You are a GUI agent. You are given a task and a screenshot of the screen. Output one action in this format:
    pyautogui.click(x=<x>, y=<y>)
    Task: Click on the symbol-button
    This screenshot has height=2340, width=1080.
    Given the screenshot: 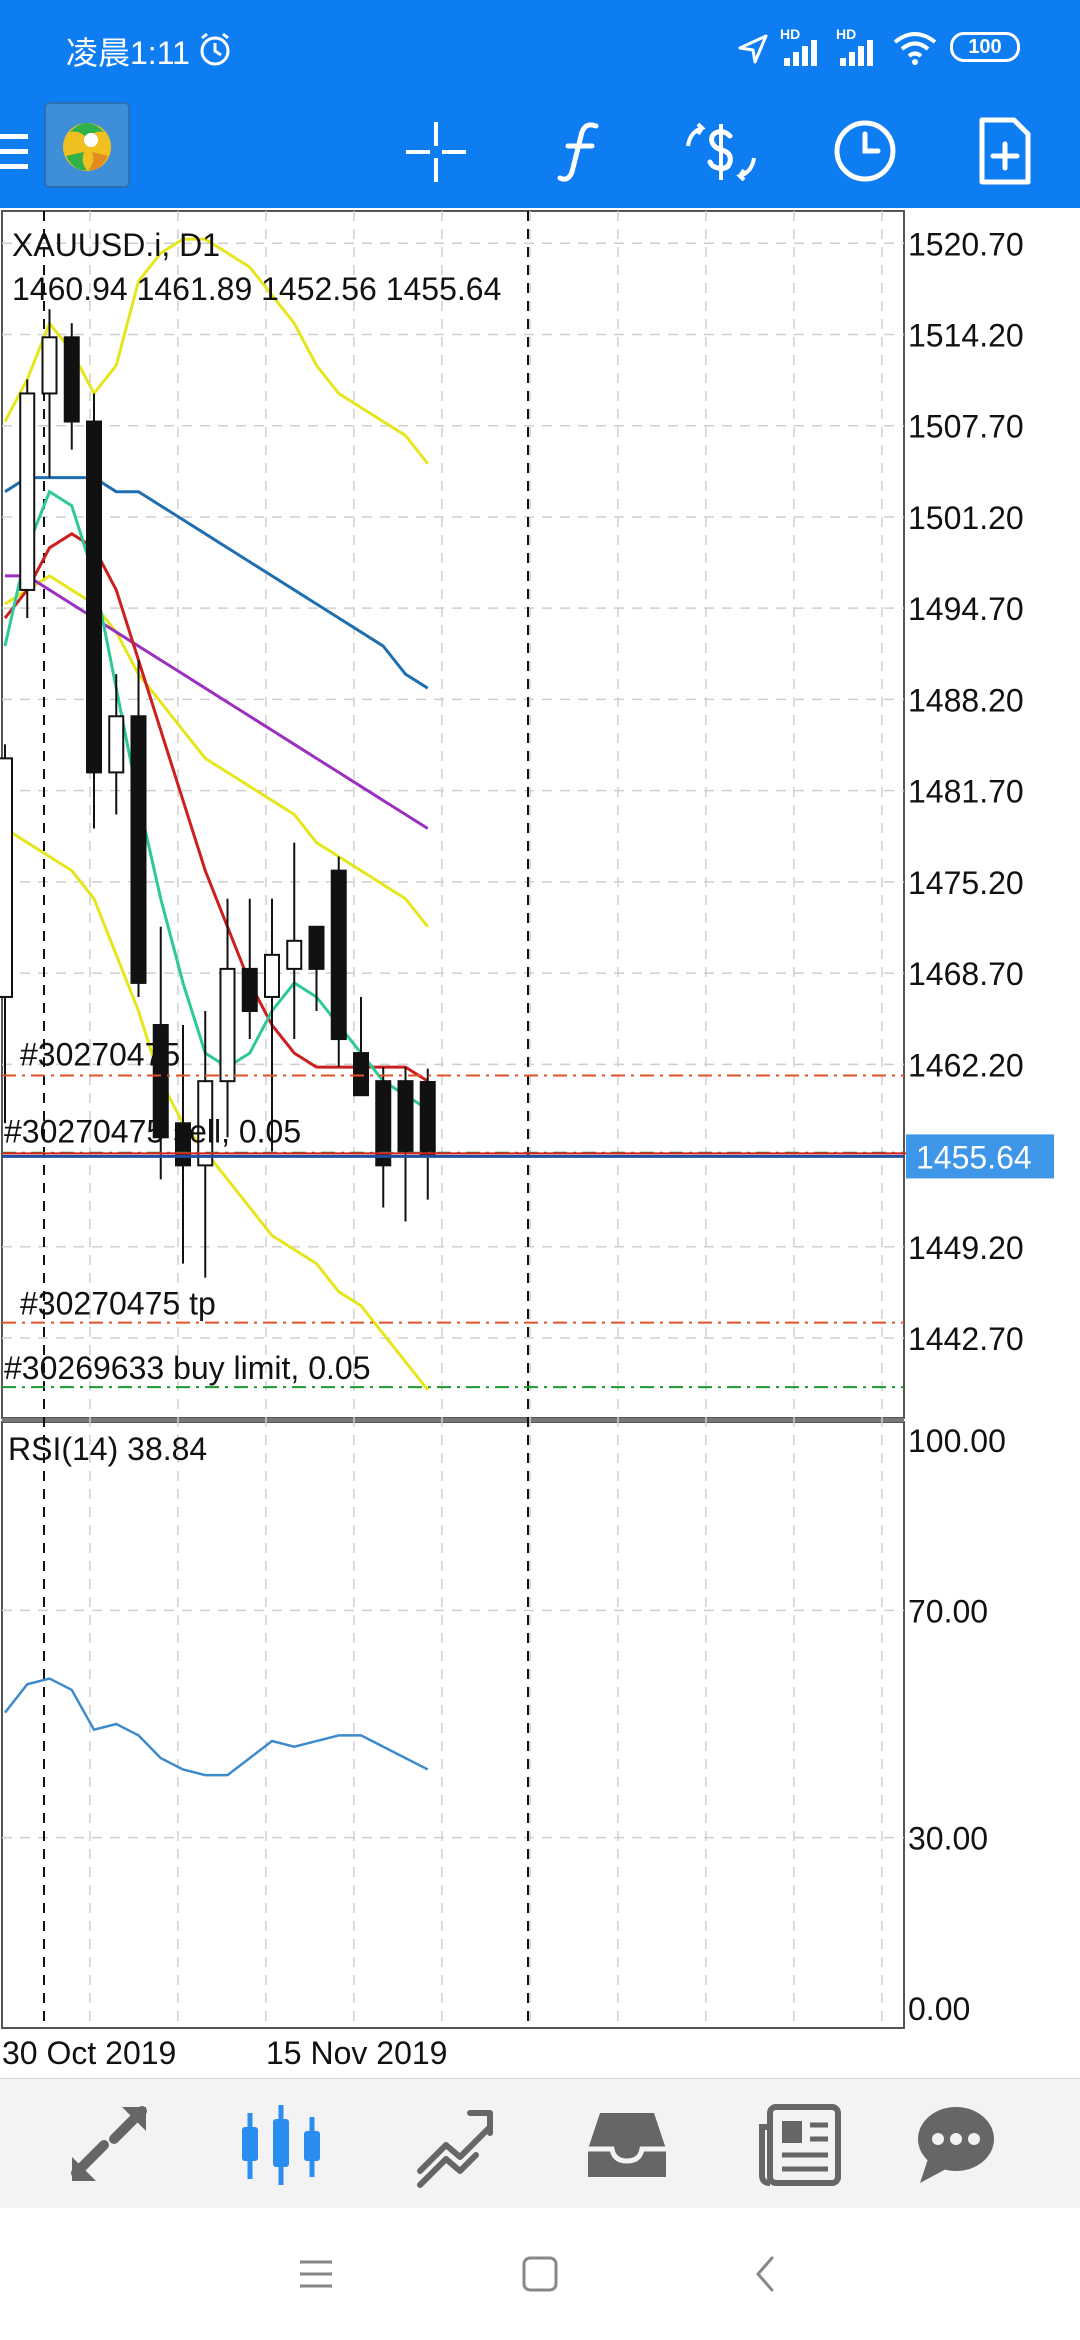 What is the action you would take?
    pyautogui.click(x=720, y=152)
    